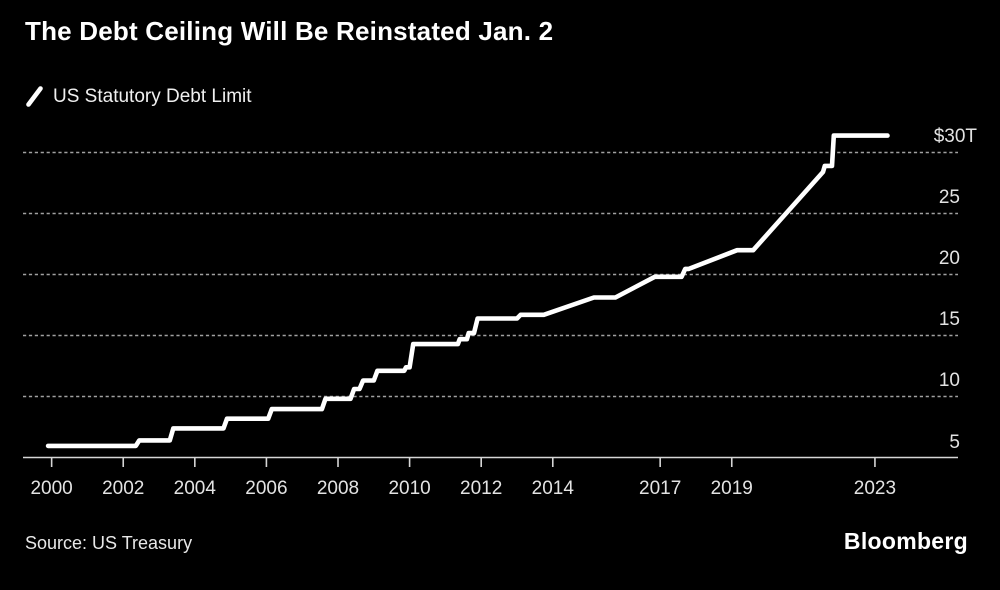 This screenshot has width=1000, height=590. Describe the element at coordinates (875, 488) in the screenshot. I see `x-axis-label: 2023` at that location.